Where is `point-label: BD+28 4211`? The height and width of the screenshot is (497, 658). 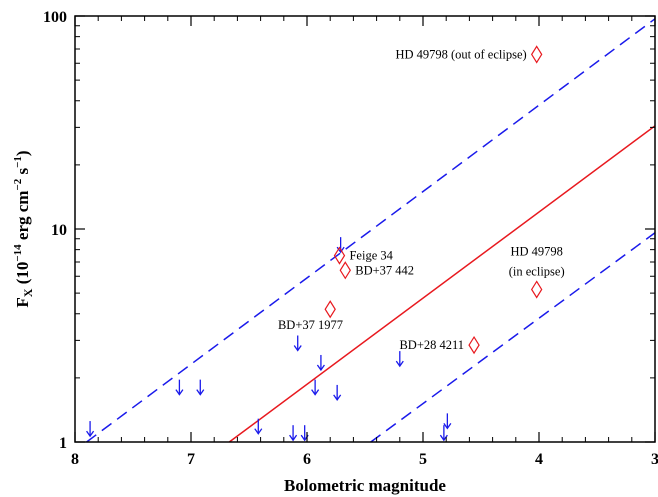 point-label: BD+28 4211 is located at coordinates (431, 345).